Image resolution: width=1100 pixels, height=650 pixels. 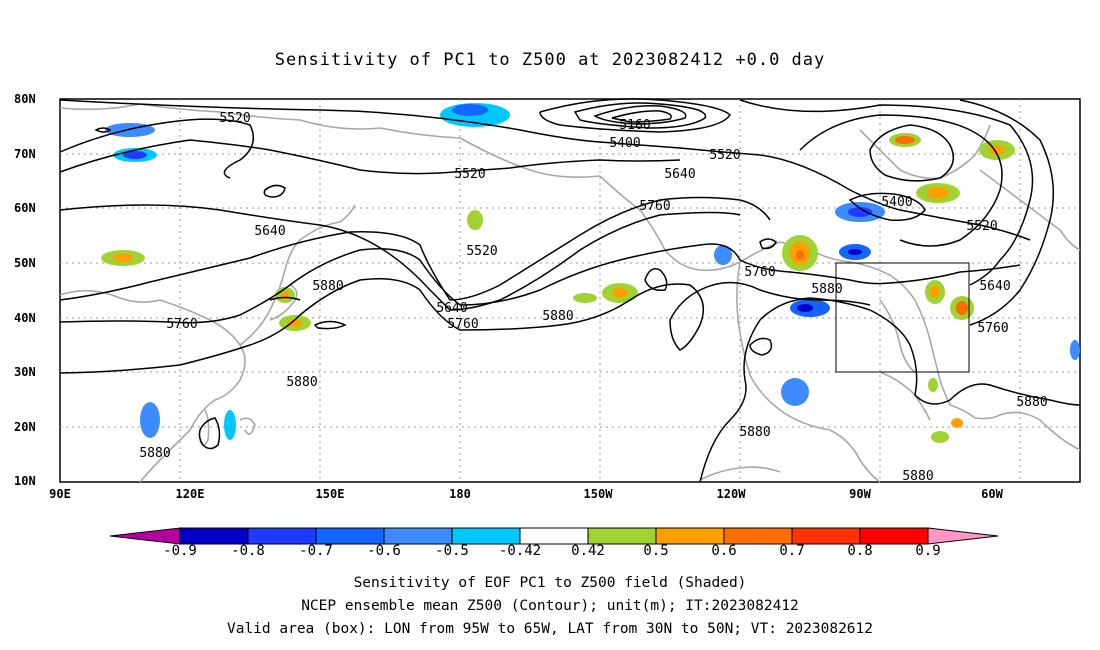 What do you see at coordinates (180, 551) in the screenshot?
I see `colorbar-label: -0.9` at bounding box center [180, 551].